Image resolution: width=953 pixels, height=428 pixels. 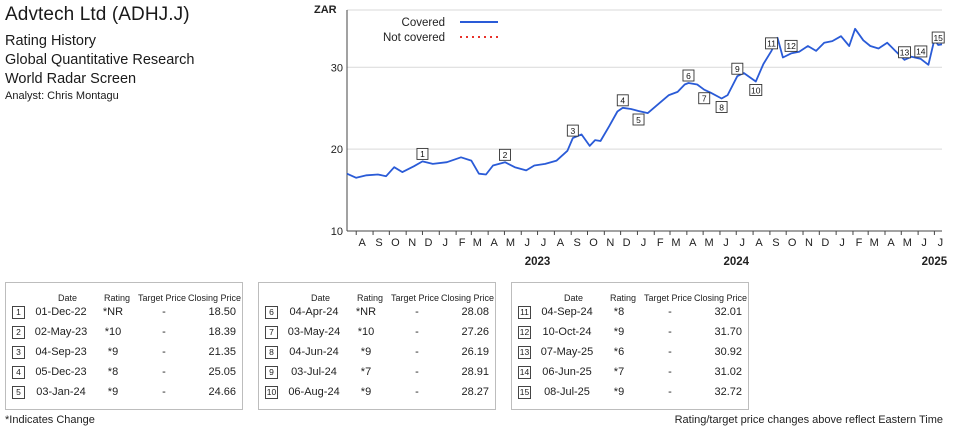 I want to click on table-row: 4 05-Dec-23 *8 - 25.05, so click(x=124, y=372).